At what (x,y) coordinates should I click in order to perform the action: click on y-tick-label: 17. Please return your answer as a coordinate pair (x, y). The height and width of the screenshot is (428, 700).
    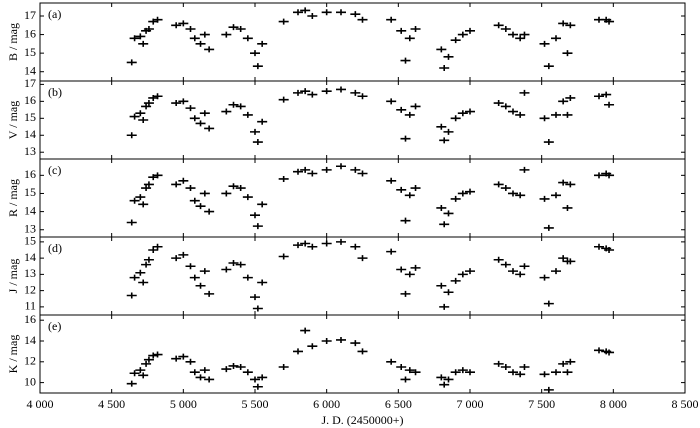
    Looking at the image, I should click on (30, 83).